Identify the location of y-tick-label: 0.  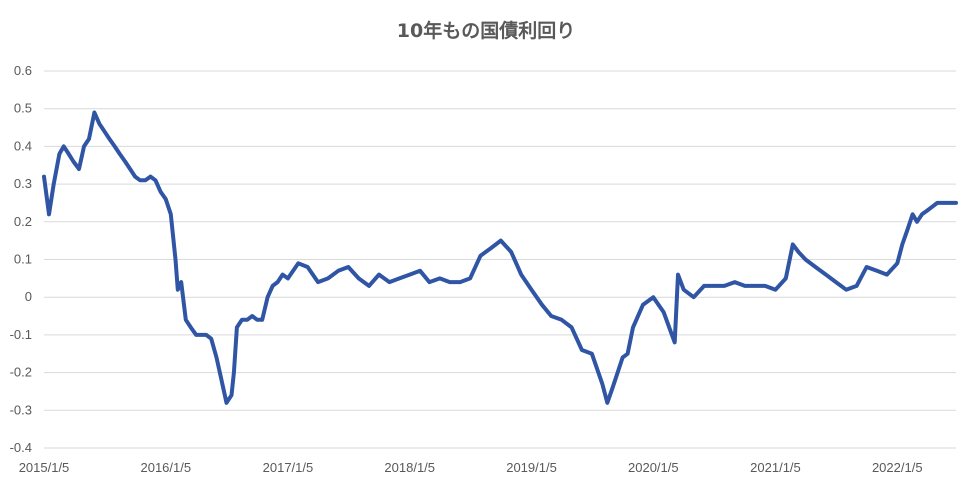
(28, 296).